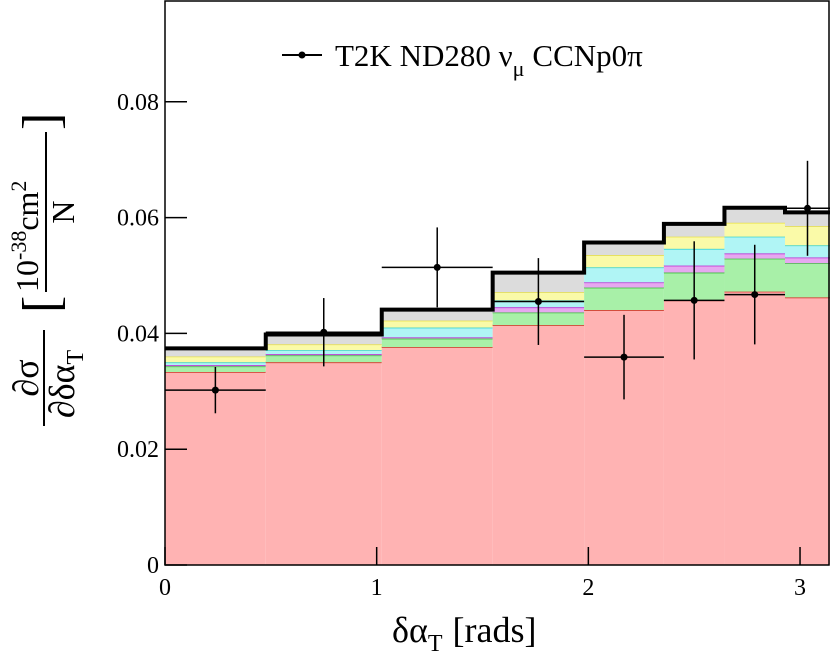 This screenshot has width=830, height=656. What do you see at coordinates (587, 55) in the screenshot?
I see `legend-text-rest: CCNp0π` at bounding box center [587, 55].